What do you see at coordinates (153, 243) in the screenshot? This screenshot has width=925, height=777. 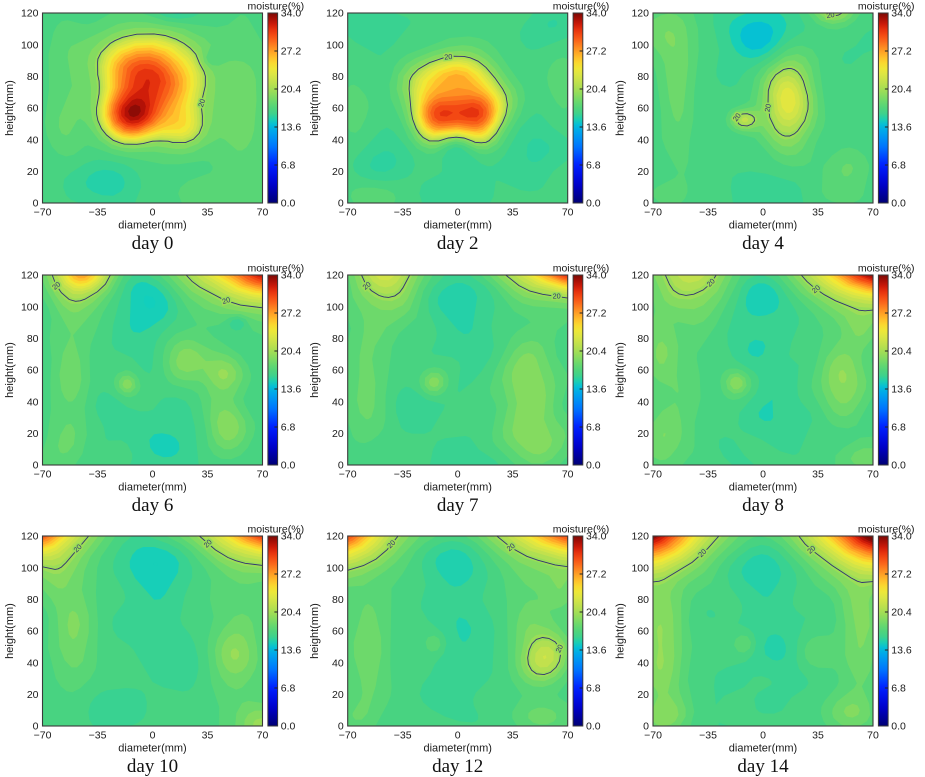 I see `svg-text: day 0` at bounding box center [153, 243].